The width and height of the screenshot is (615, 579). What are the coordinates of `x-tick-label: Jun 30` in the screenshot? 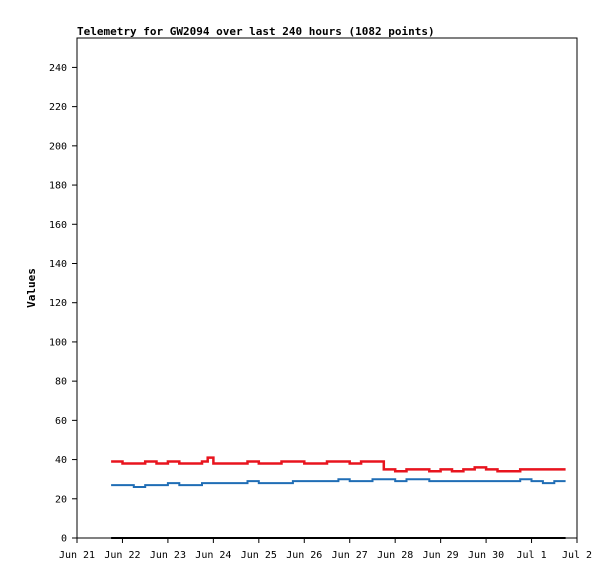 It's located at (486, 555).